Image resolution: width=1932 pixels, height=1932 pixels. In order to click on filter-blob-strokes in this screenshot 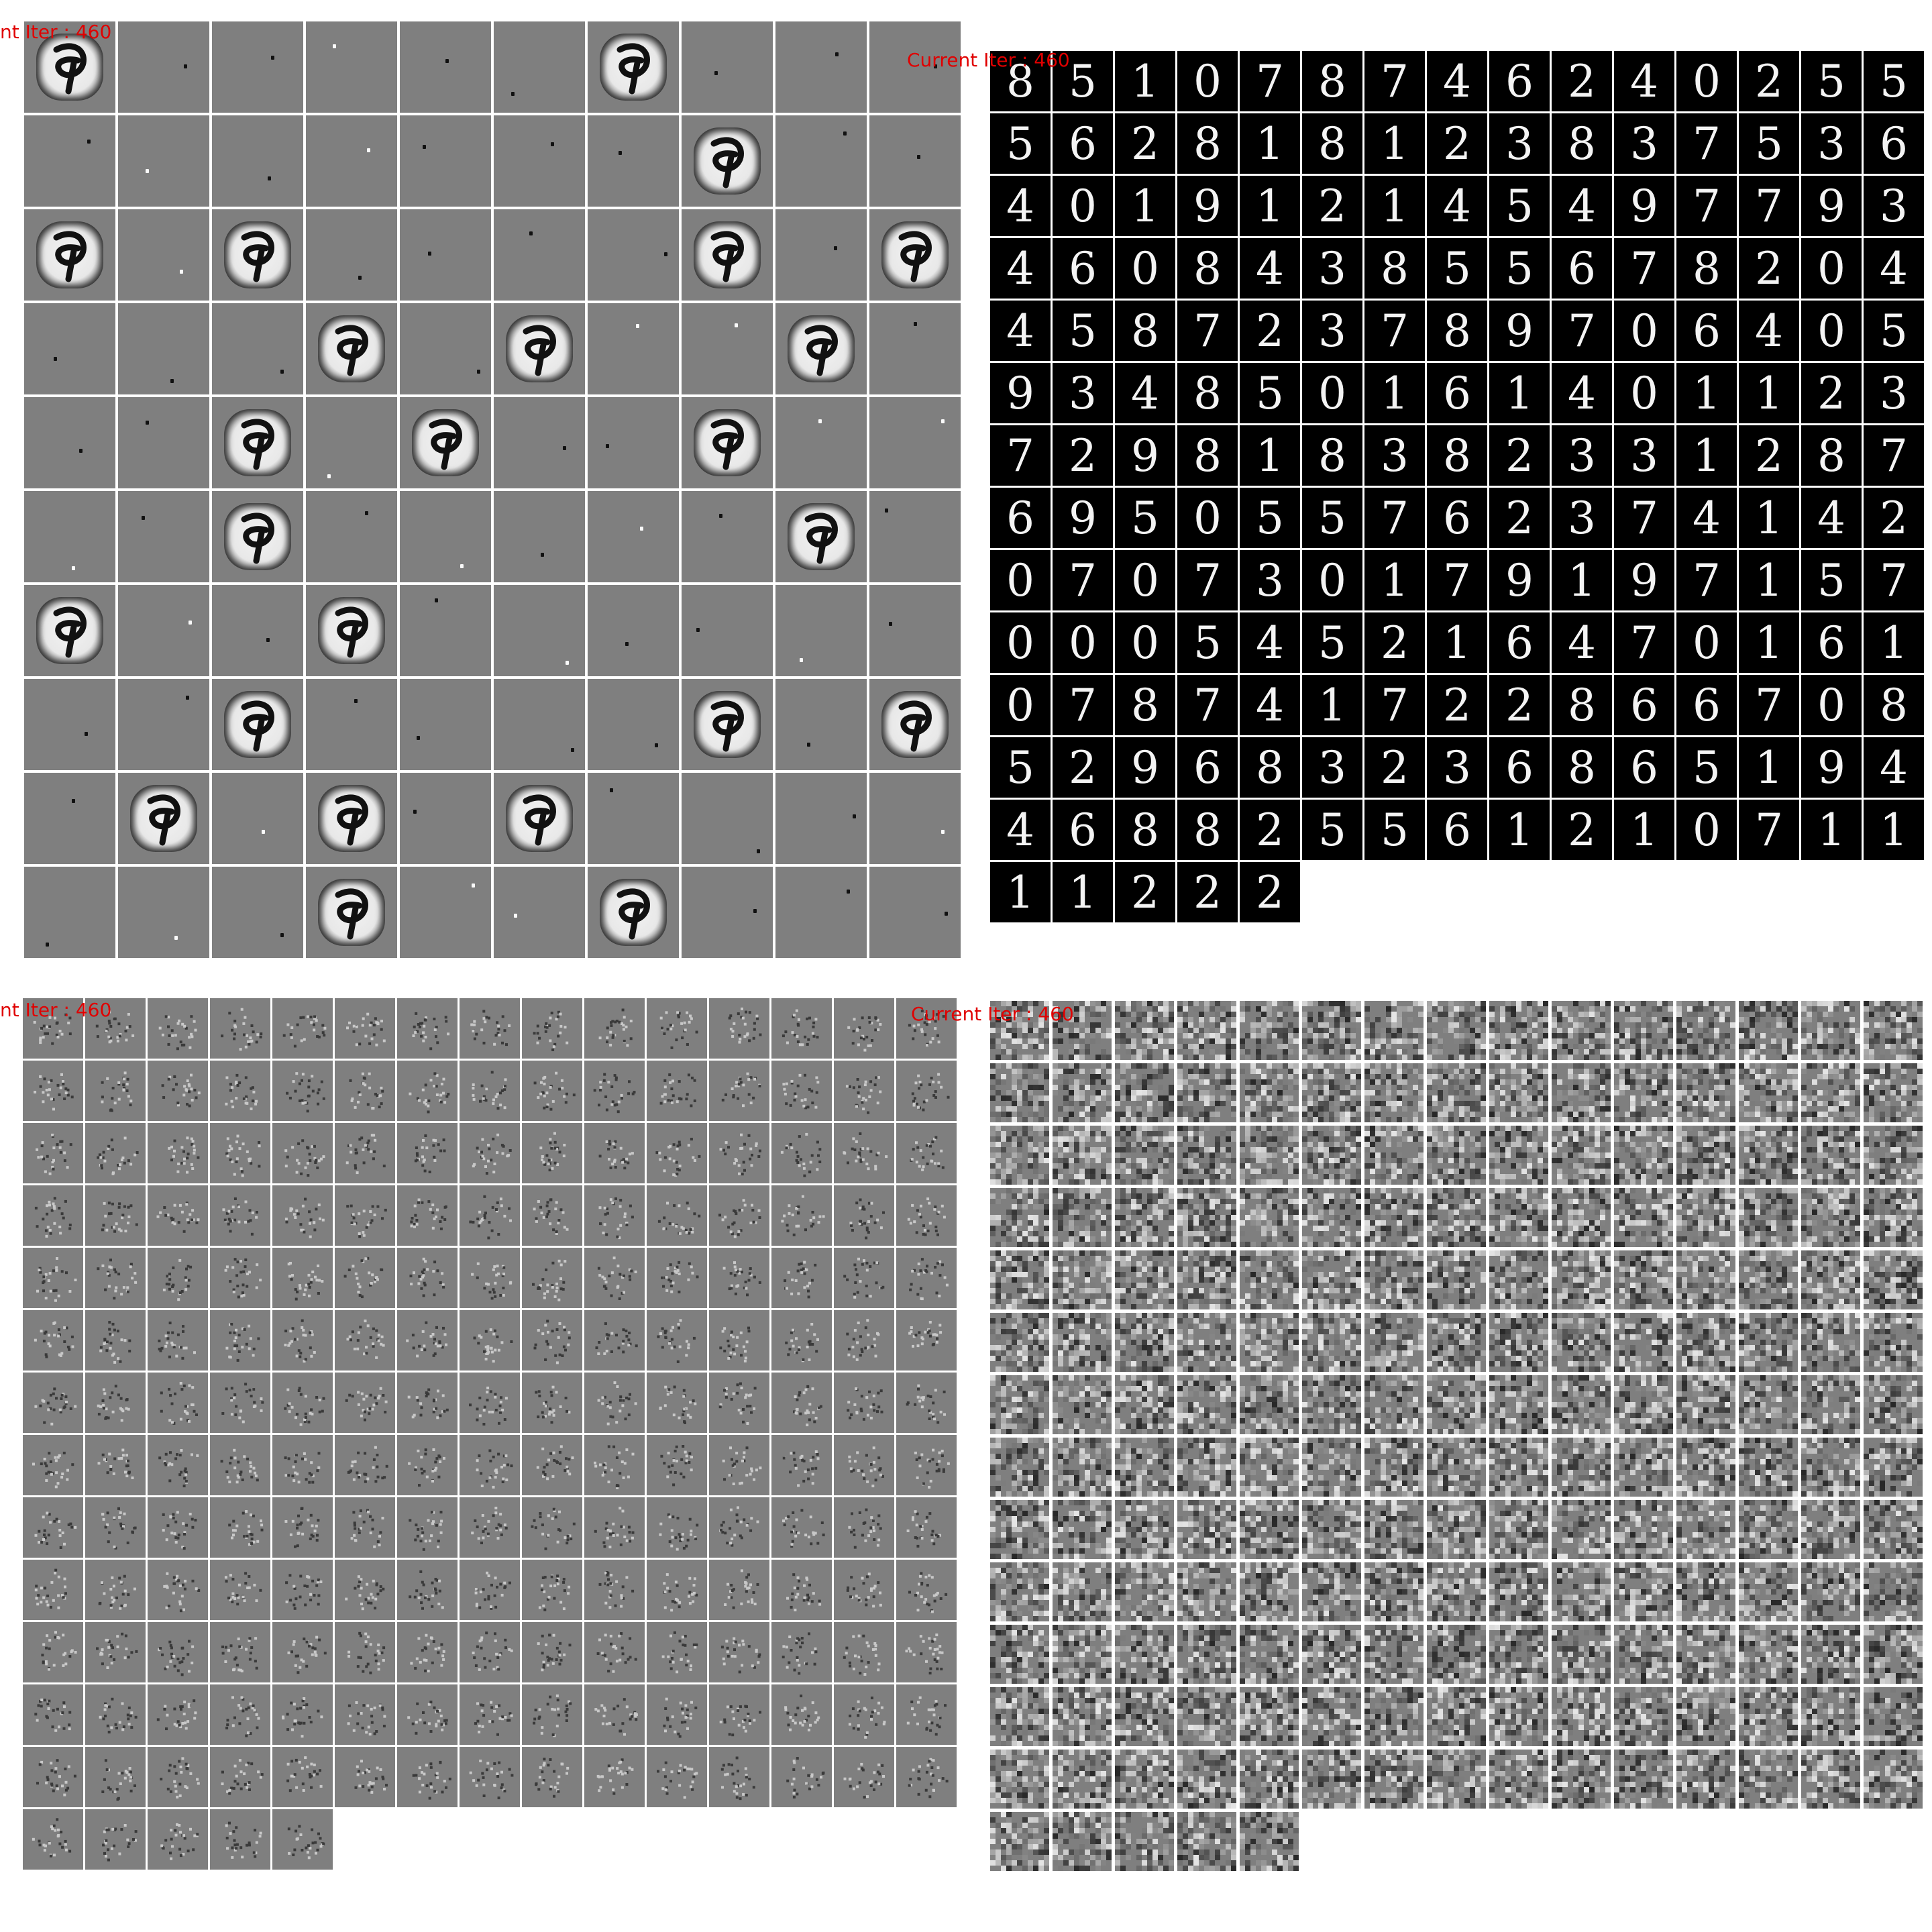, I will do `click(445, 444)`.